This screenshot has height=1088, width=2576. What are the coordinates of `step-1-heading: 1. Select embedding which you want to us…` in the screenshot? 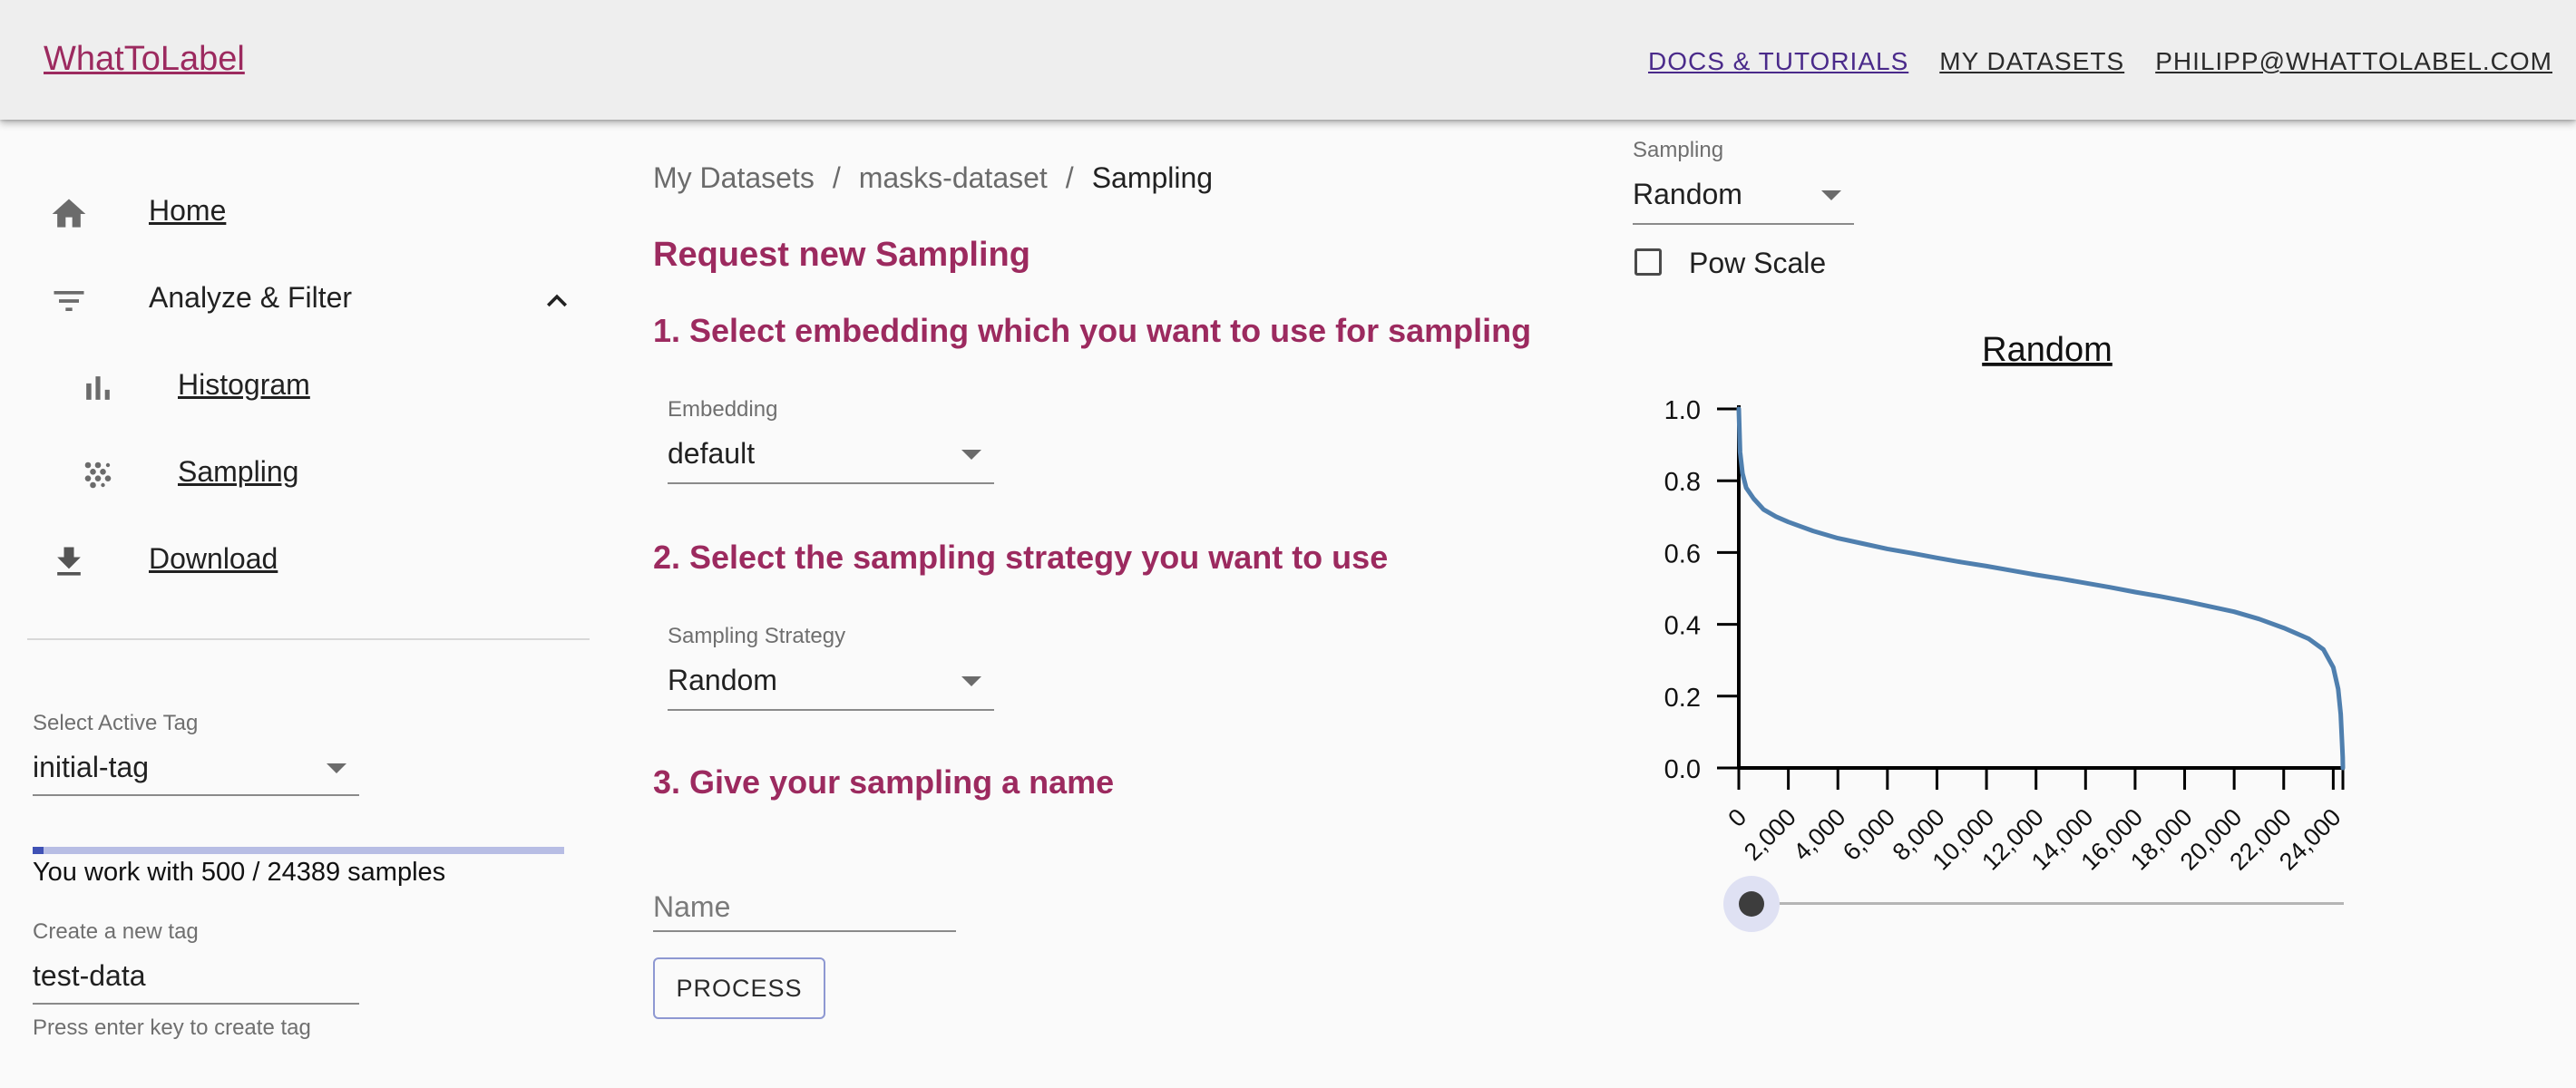 It's located at (1092, 330).